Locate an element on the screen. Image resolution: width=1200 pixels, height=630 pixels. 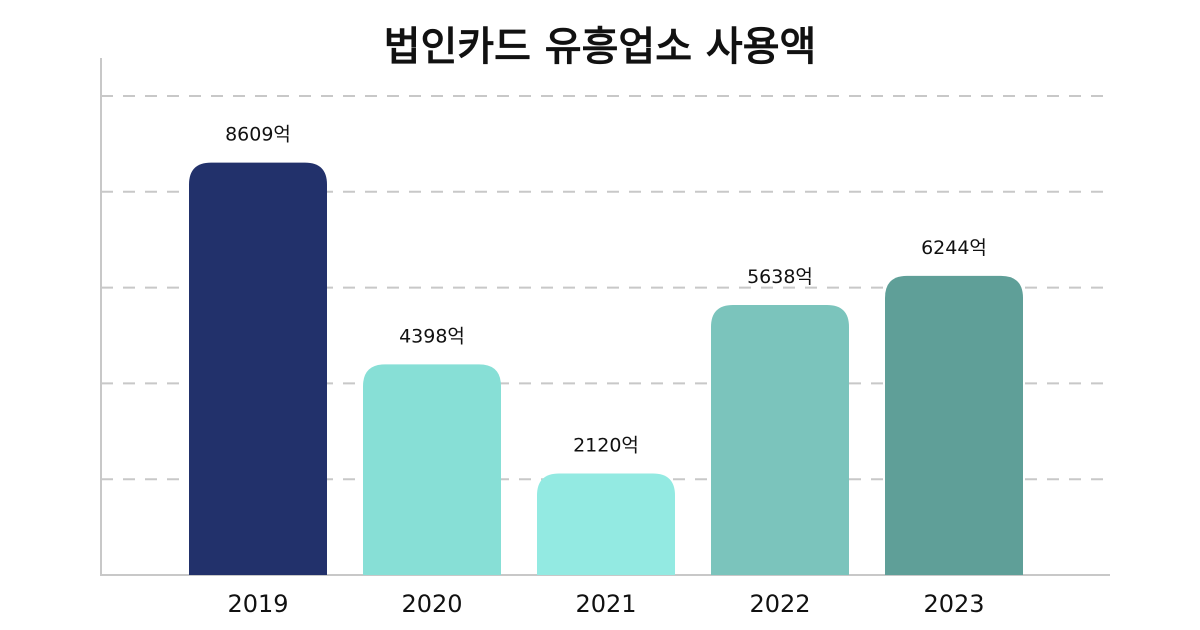
bar-2022 is located at coordinates (780, 439).